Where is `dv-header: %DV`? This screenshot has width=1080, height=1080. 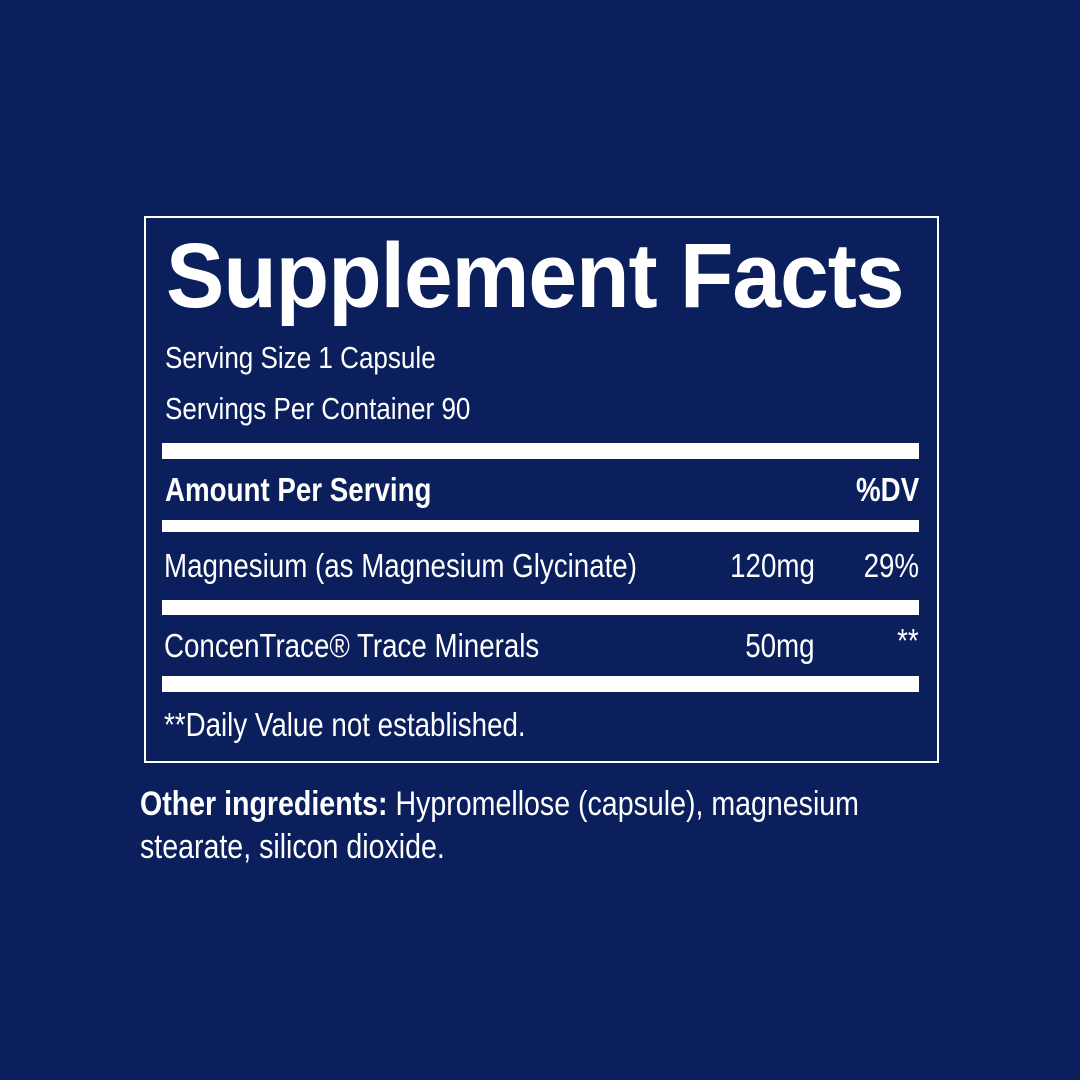 dv-header: %DV is located at coordinates (887, 489).